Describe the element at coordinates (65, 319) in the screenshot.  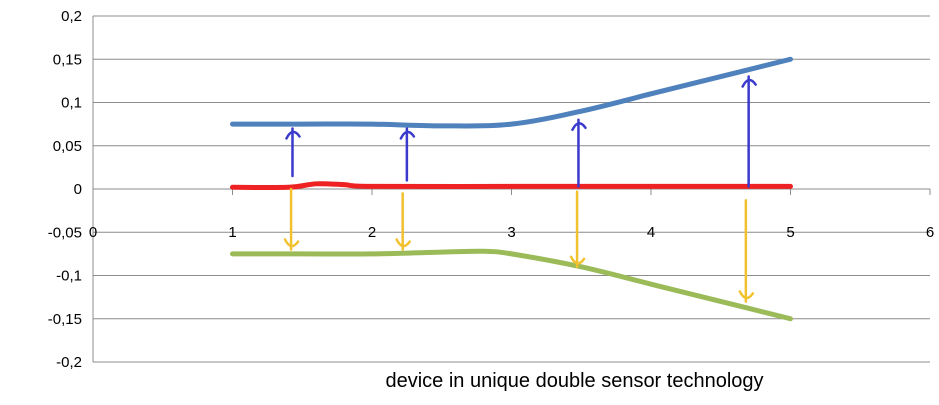
I see `y-tick-label: -0,15` at that location.